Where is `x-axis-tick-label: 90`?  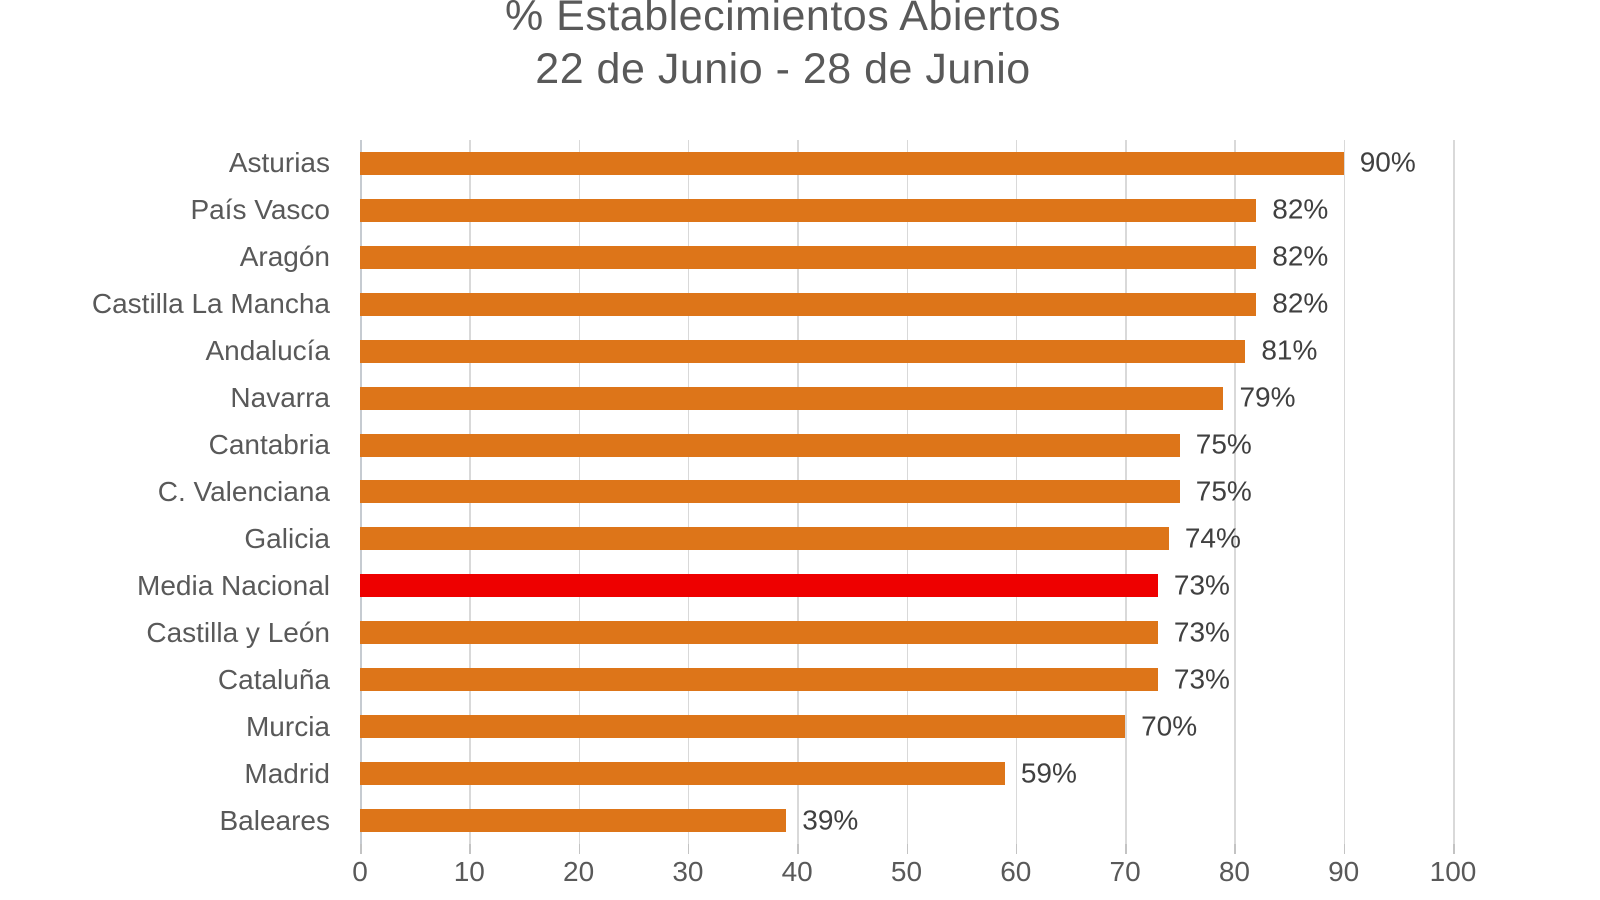
x-axis-tick-label: 90 is located at coordinates (1344, 871).